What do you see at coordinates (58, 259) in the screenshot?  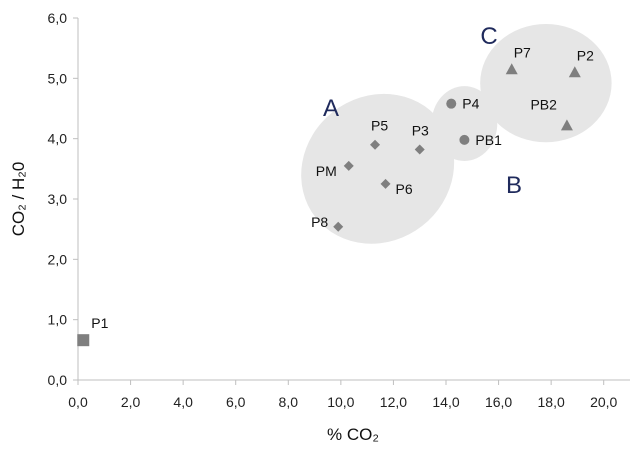 I see `y-tick-label: 2,0` at bounding box center [58, 259].